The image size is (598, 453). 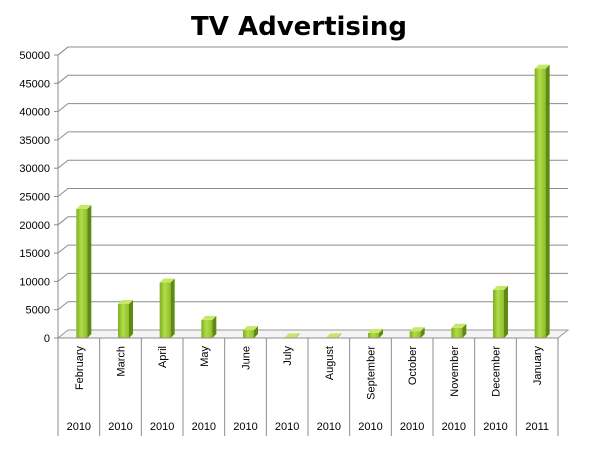 What do you see at coordinates (288, 356) in the screenshot?
I see `x-category-label: July` at bounding box center [288, 356].